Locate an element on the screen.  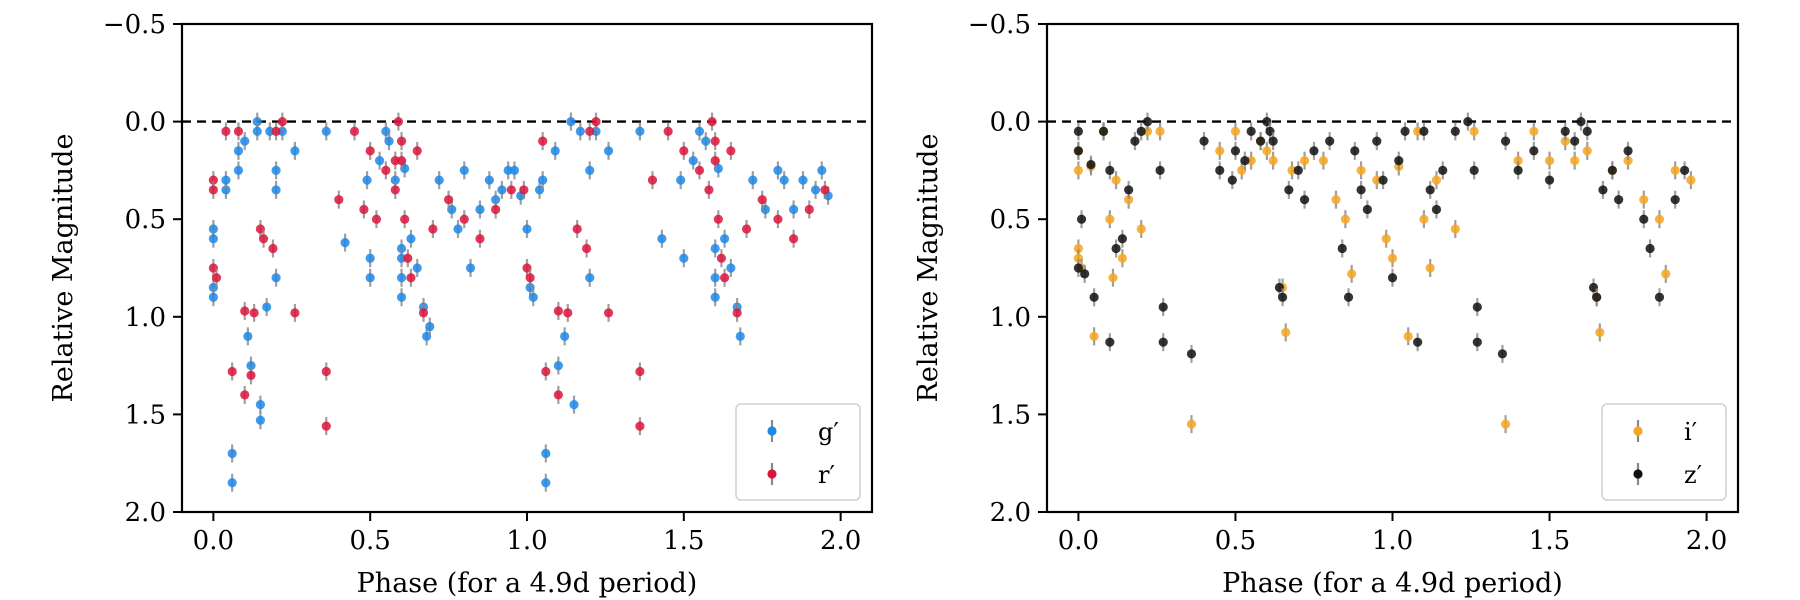
x-tick-label: 0.0 is located at coordinates (1078, 541).